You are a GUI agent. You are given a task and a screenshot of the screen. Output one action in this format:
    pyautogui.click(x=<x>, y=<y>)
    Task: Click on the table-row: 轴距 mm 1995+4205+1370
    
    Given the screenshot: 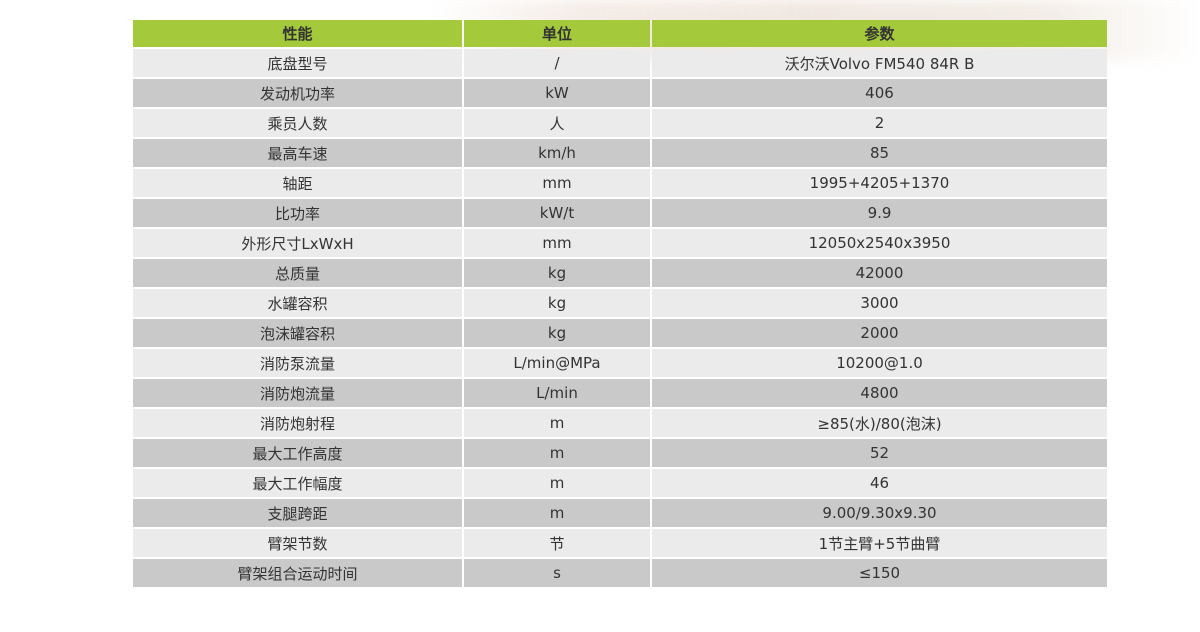 What is the action you would take?
    pyautogui.click(x=620, y=183)
    